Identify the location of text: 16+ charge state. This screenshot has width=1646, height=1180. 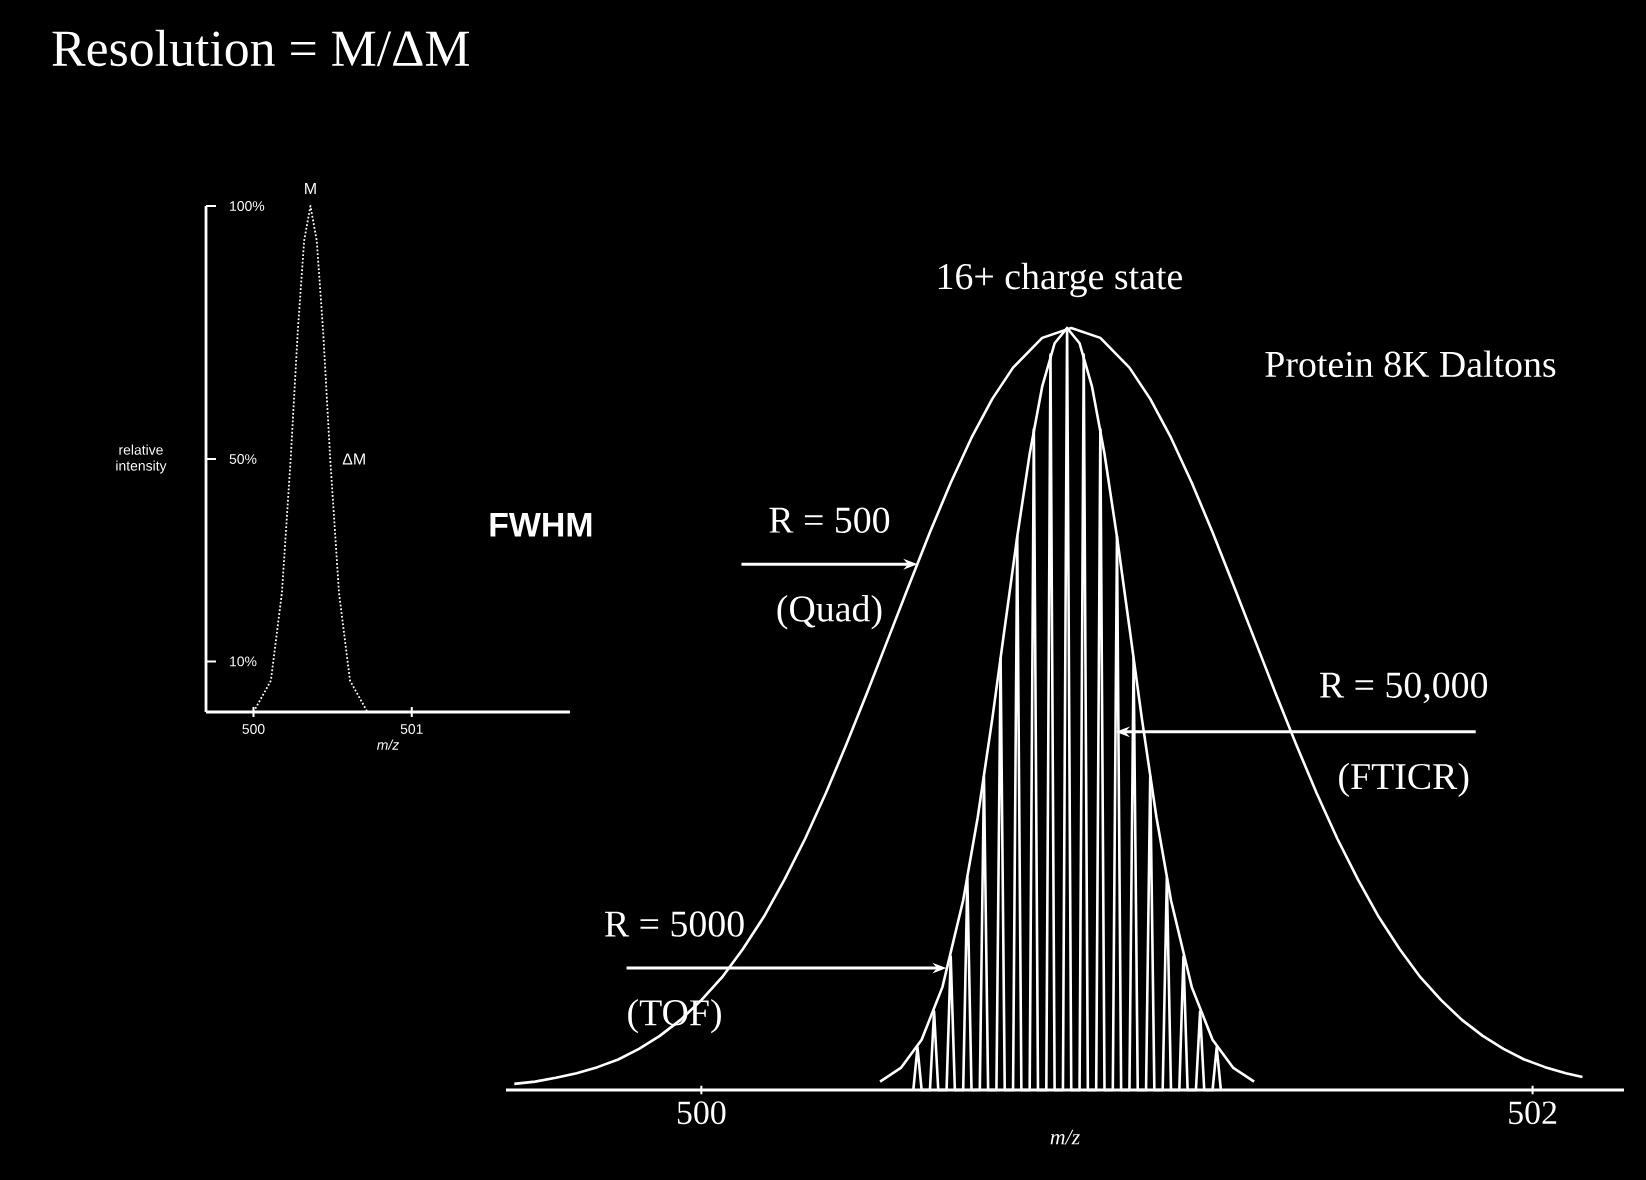
(1060, 280).